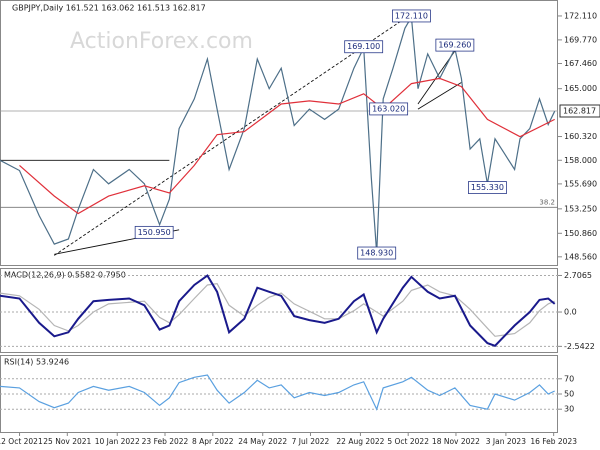 This screenshot has width=600, height=450. What do you see at coordinates (456, 441) in the screenshot?
I see `x-tick-label: 18 Nov 2022` at bounding box center [456, 441].